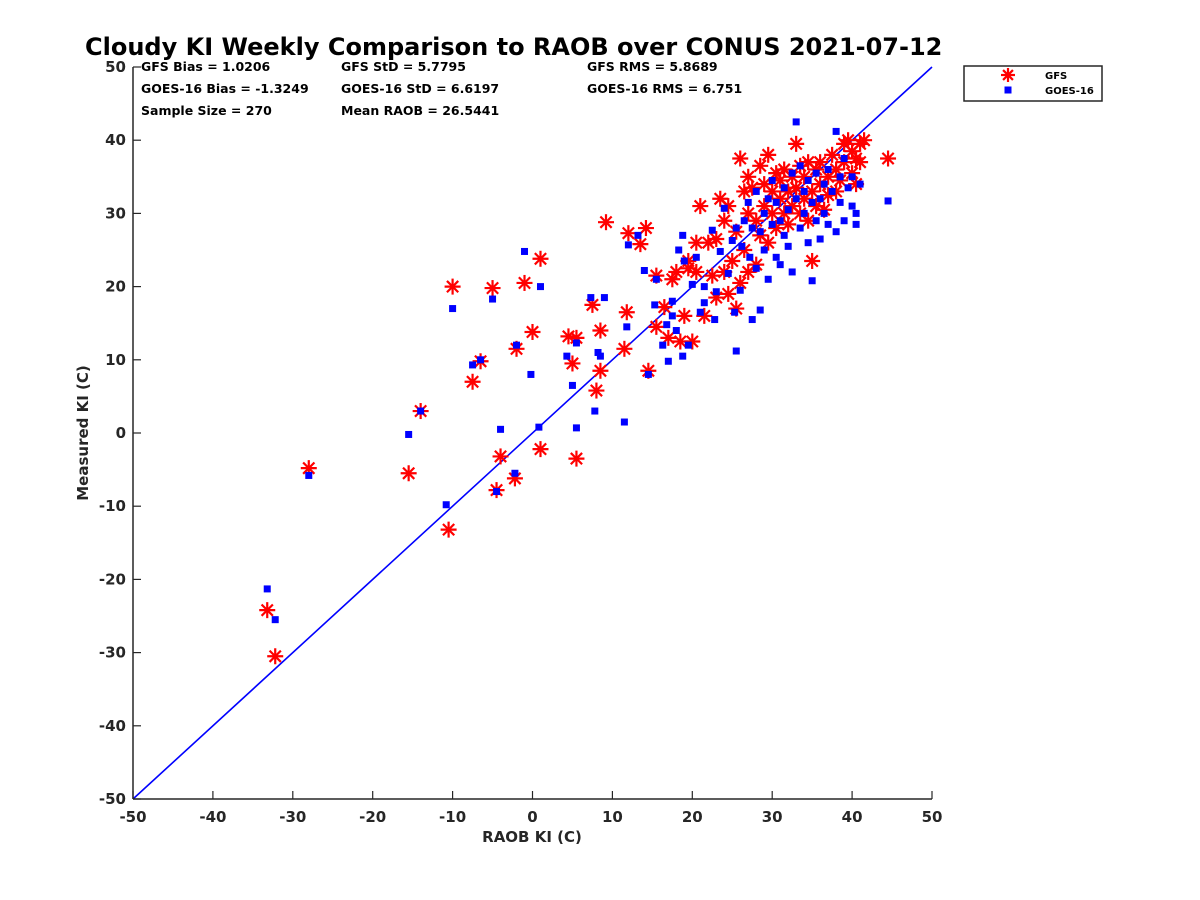 This screenshot has width=1200, height=900. Describe the element at coordinates (772, 817) in the screenshot. I see `x-tick-label: 30` at that location.